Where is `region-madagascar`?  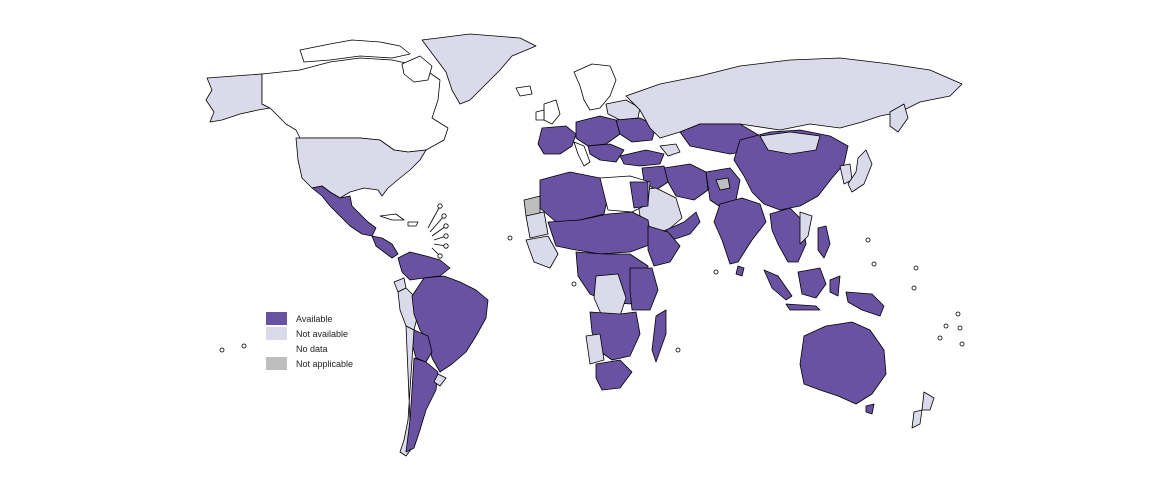
region-madagascar is located at coordinates (659, 336).